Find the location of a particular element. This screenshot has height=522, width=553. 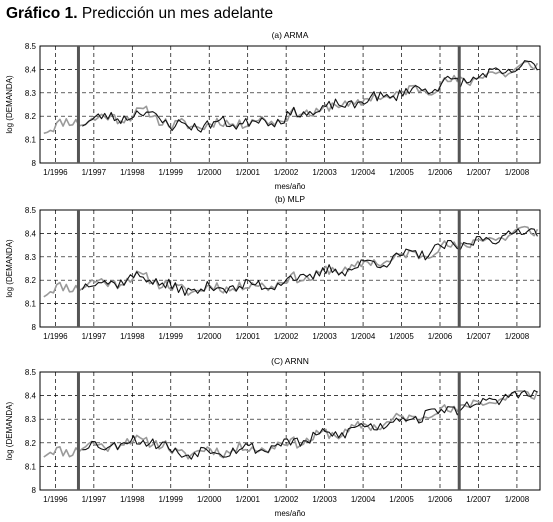

figure-title-text: Predicción un mes adelante is located at coordinates (177, 13).